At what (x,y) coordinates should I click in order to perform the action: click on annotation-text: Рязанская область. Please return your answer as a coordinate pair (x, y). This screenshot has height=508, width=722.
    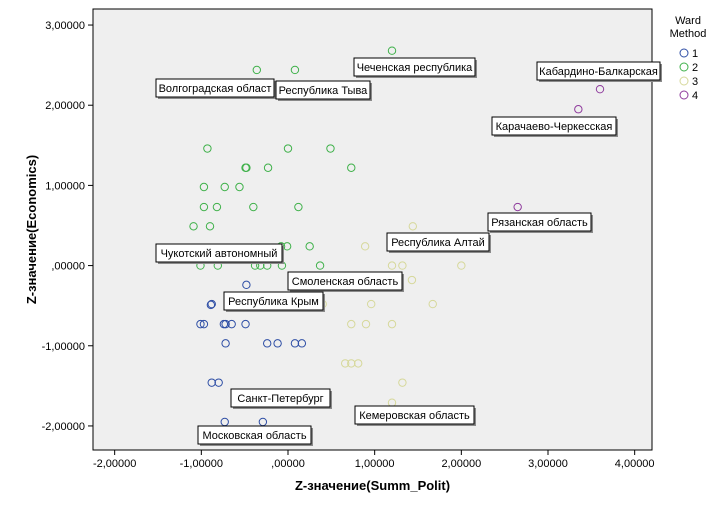
    Looking at the image, I should click on (539, 223).